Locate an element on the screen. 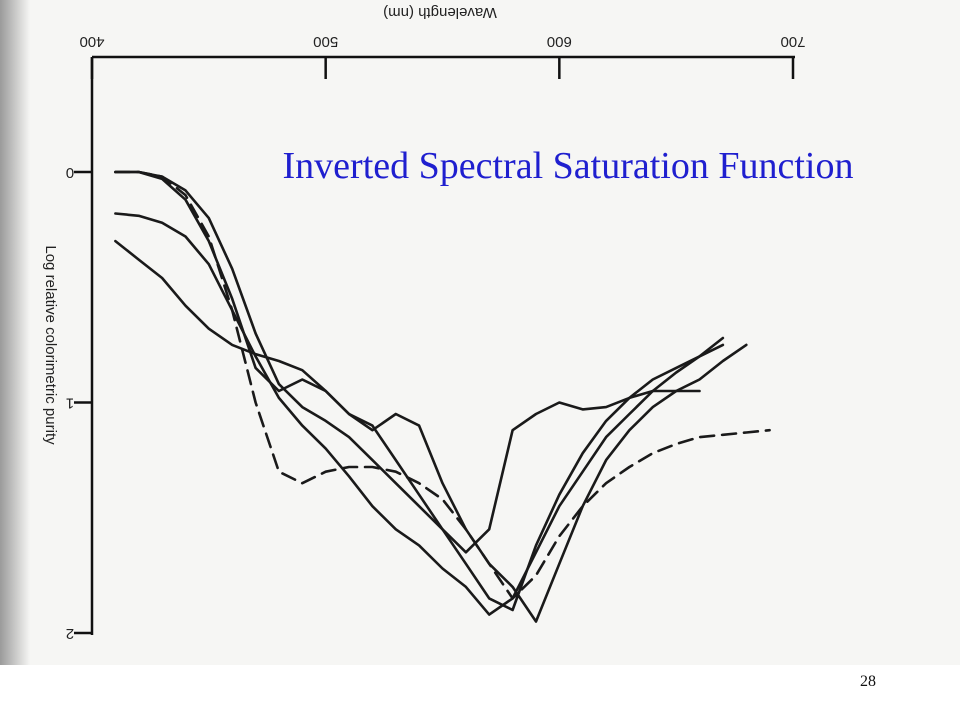 This screenshot has width=960, height=720. y-tick-label: 1 is located at coordinates (70, 403).